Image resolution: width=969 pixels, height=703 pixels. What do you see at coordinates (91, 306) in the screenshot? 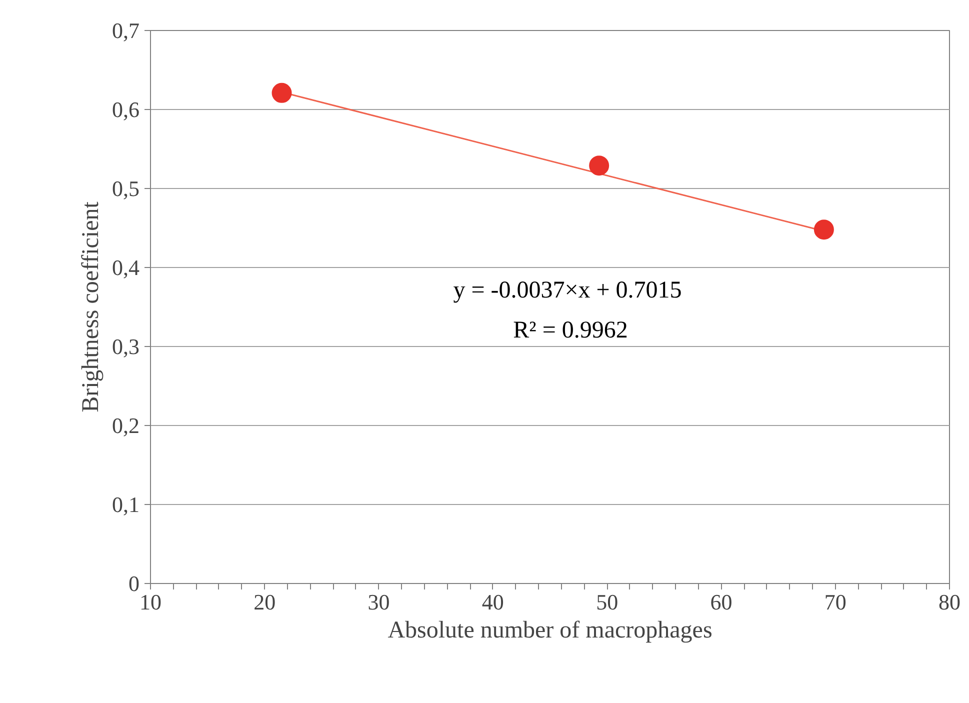
I see `y-axis-title: Brightness coefficient` at bounding box center [91, 306].